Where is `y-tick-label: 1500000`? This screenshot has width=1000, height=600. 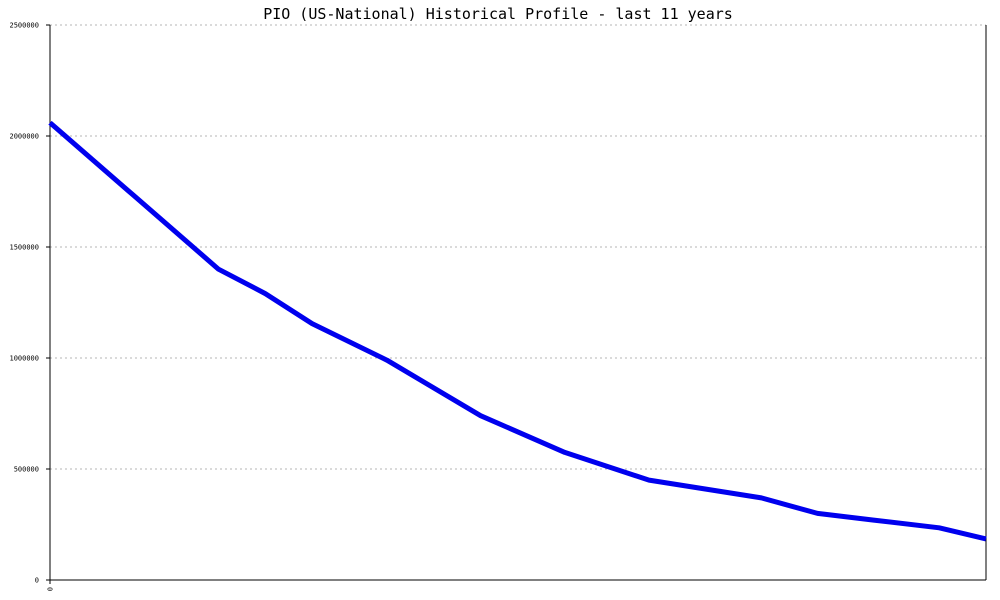 y-tick-label: 1500000 is located at coordinates (24, 248).